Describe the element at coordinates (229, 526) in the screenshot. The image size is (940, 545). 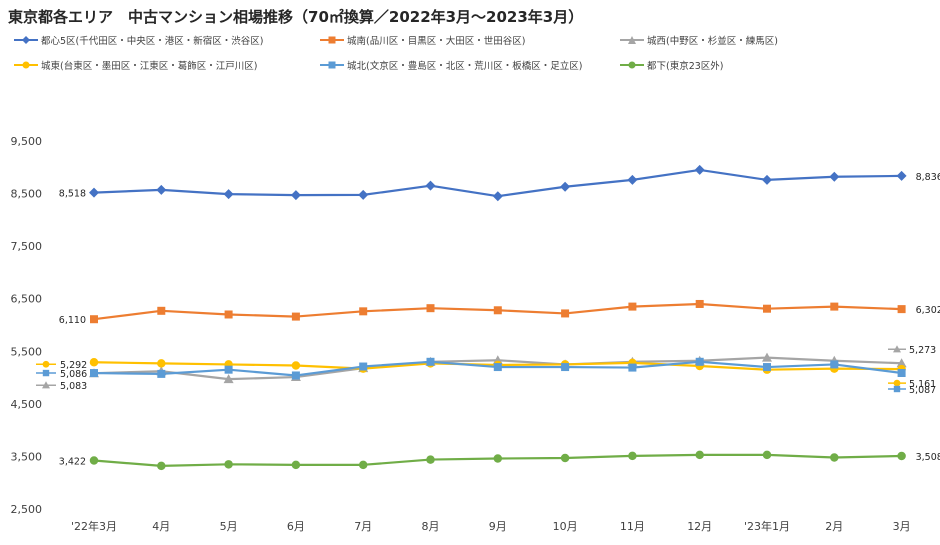
I see `x-tick-label: 5月` at that location.